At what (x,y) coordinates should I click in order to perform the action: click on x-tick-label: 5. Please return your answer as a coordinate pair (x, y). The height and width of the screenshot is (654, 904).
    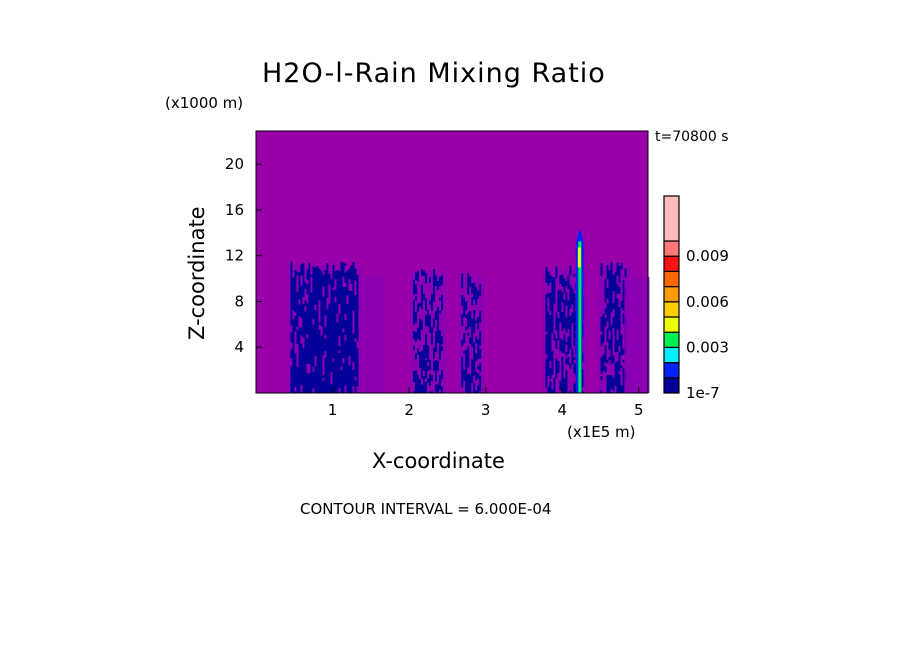
    Looking at the image, I should click on (639, 410).